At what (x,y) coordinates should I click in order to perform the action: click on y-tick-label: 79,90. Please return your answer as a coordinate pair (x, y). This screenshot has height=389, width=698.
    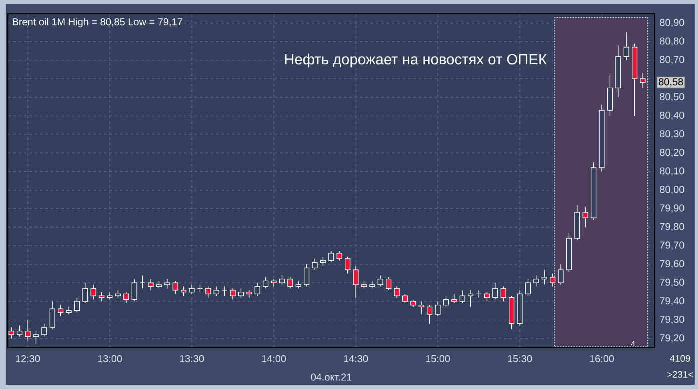
    Looking at the image, I should click on (672, 208).